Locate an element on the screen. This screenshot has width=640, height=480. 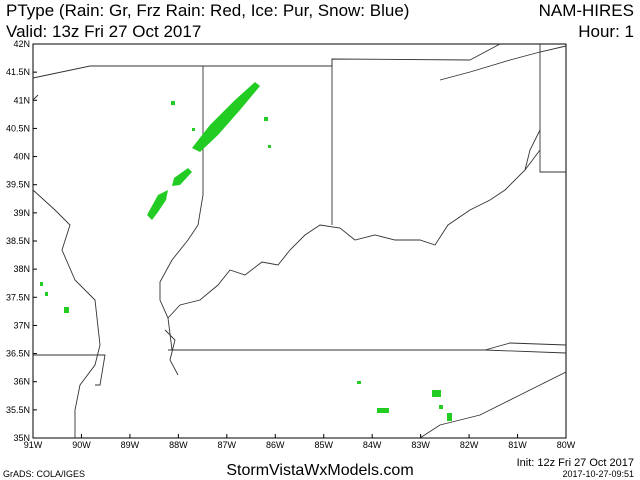
lon-label: 87W is located at coordinates (227, 445).